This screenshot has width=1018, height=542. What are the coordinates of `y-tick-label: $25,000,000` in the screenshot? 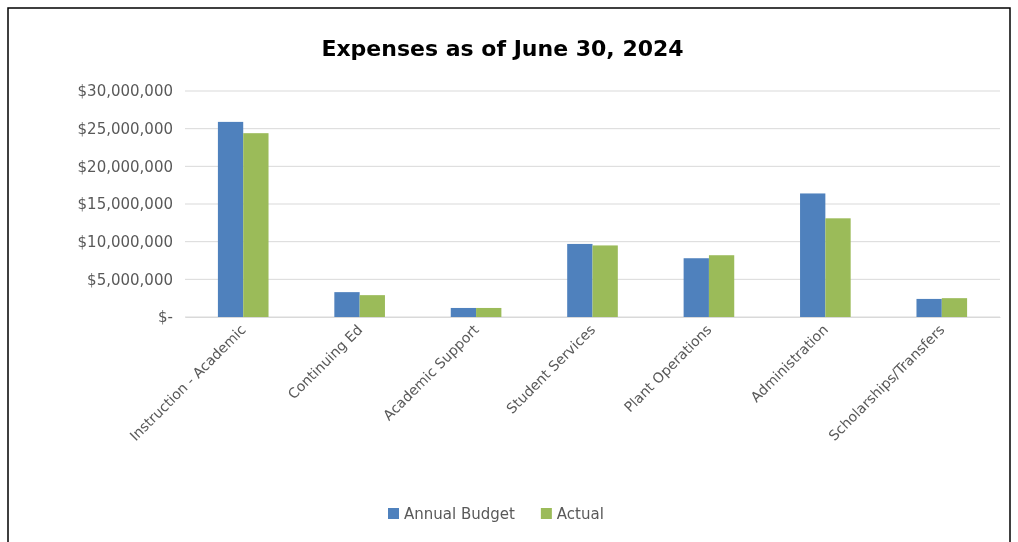 It's located at (125, 128).